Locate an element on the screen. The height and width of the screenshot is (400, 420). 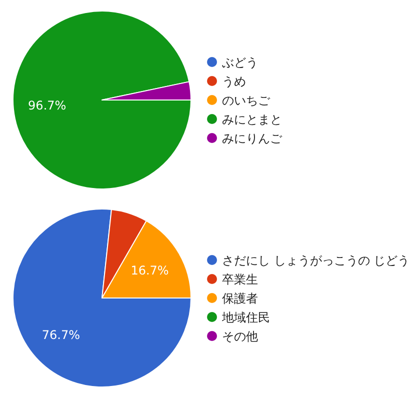
data-label: 76.7% is located at coordinates (61, 335).